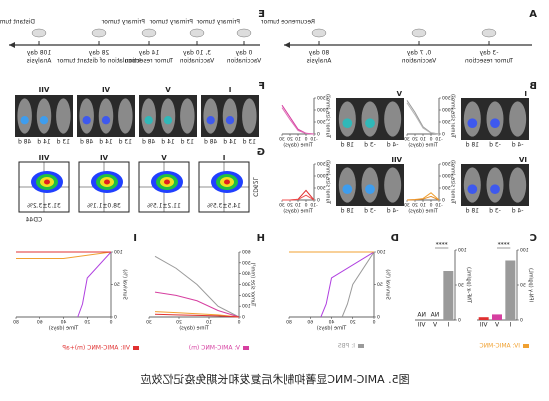 The width and height of the screenshot is (549, 401). I want to click on percentage: 31.3±3.2%, so click(44, 206).